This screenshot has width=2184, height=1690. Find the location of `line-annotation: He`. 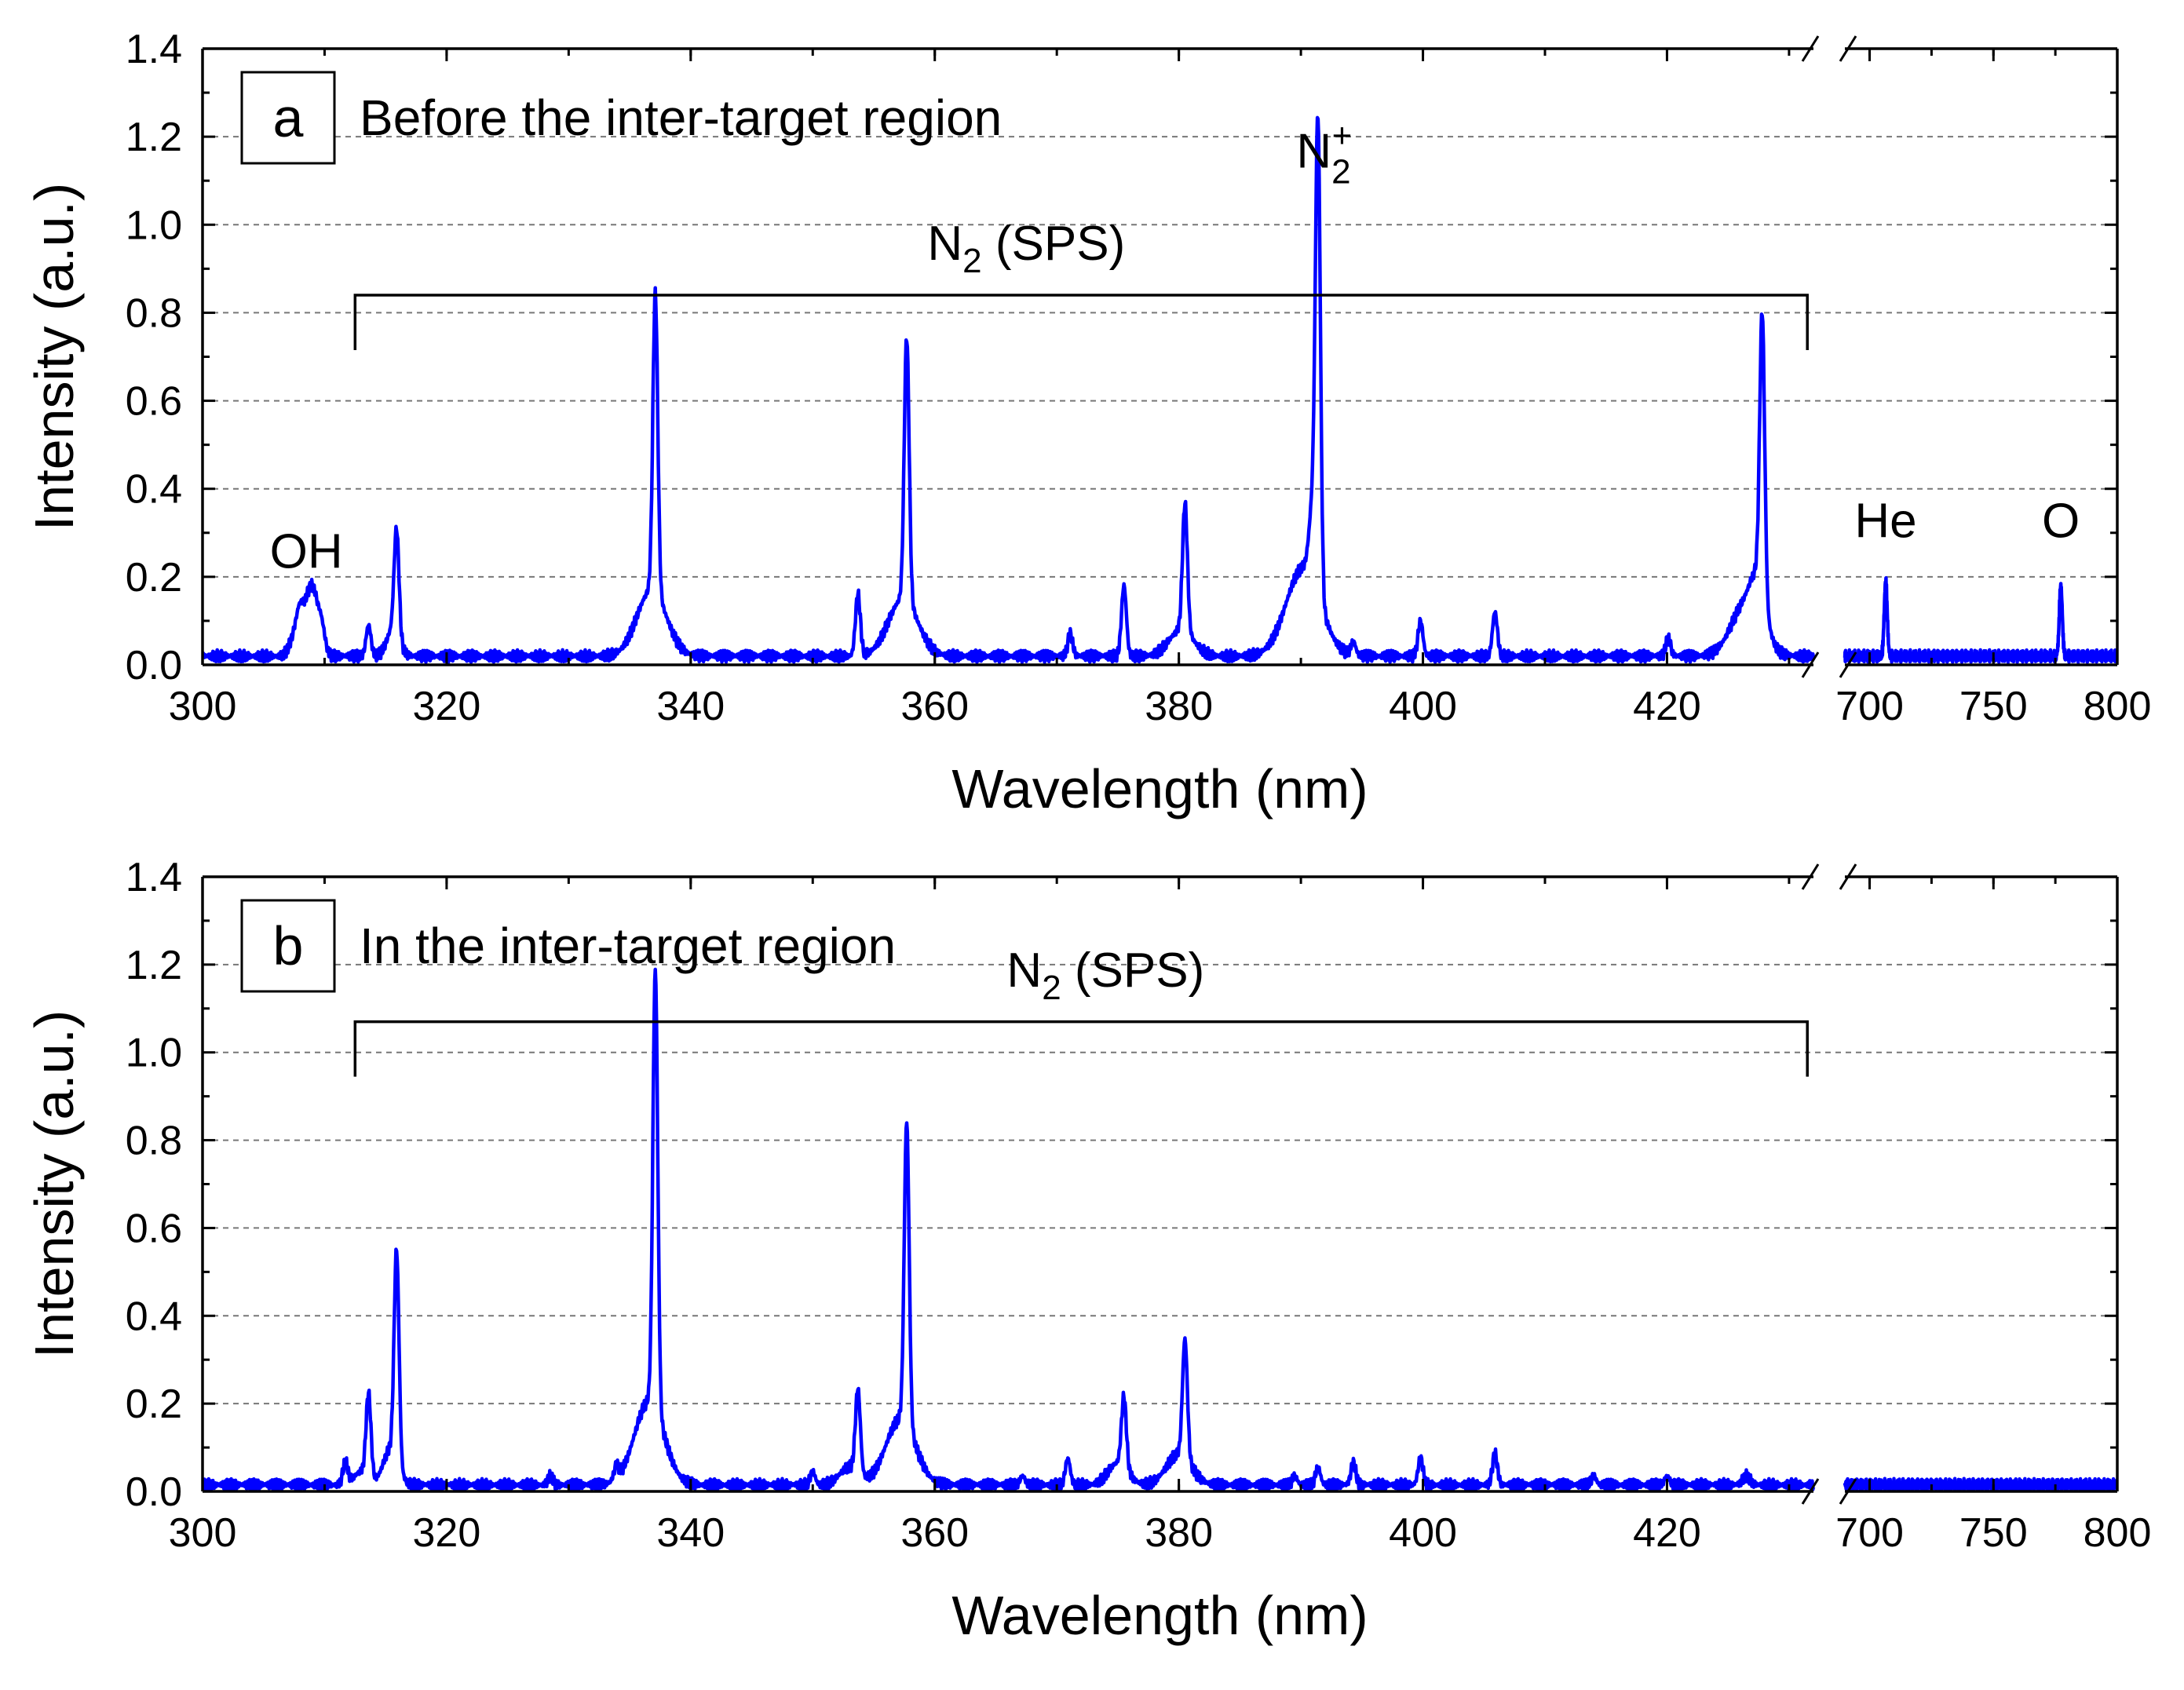

line-annotation: He is located at coordinates (1885, 521).